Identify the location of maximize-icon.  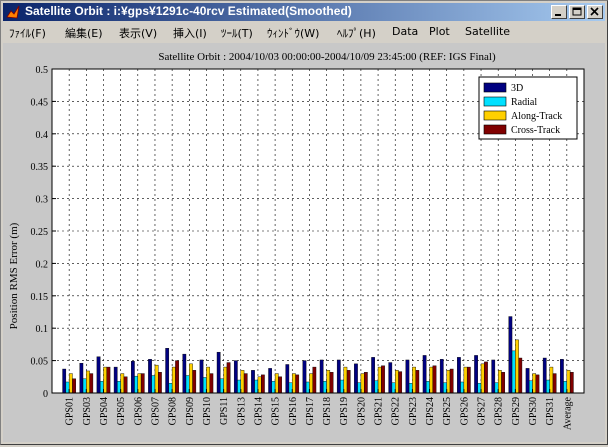
(577, 11).